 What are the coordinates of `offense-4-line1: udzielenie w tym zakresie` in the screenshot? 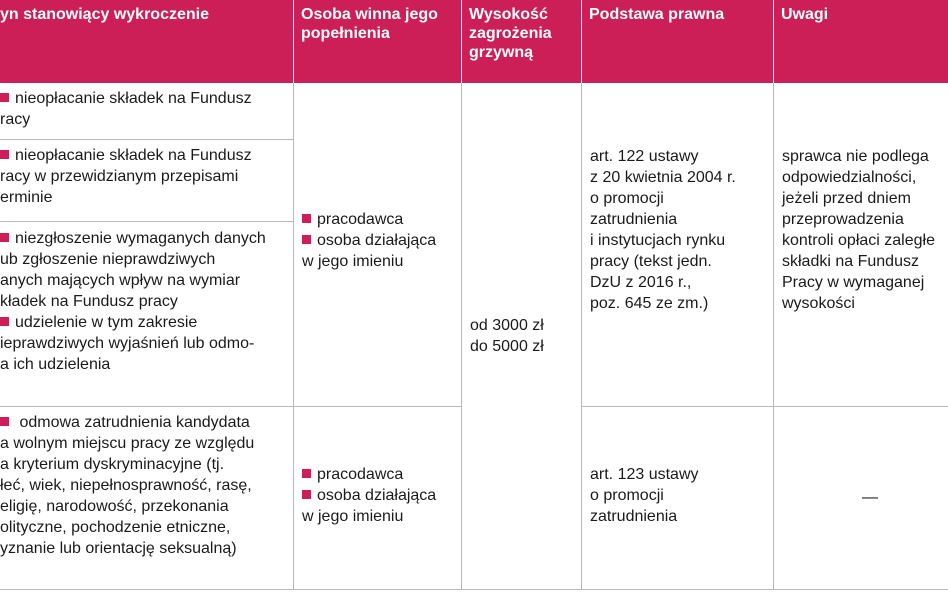 It's located at (133, 322).